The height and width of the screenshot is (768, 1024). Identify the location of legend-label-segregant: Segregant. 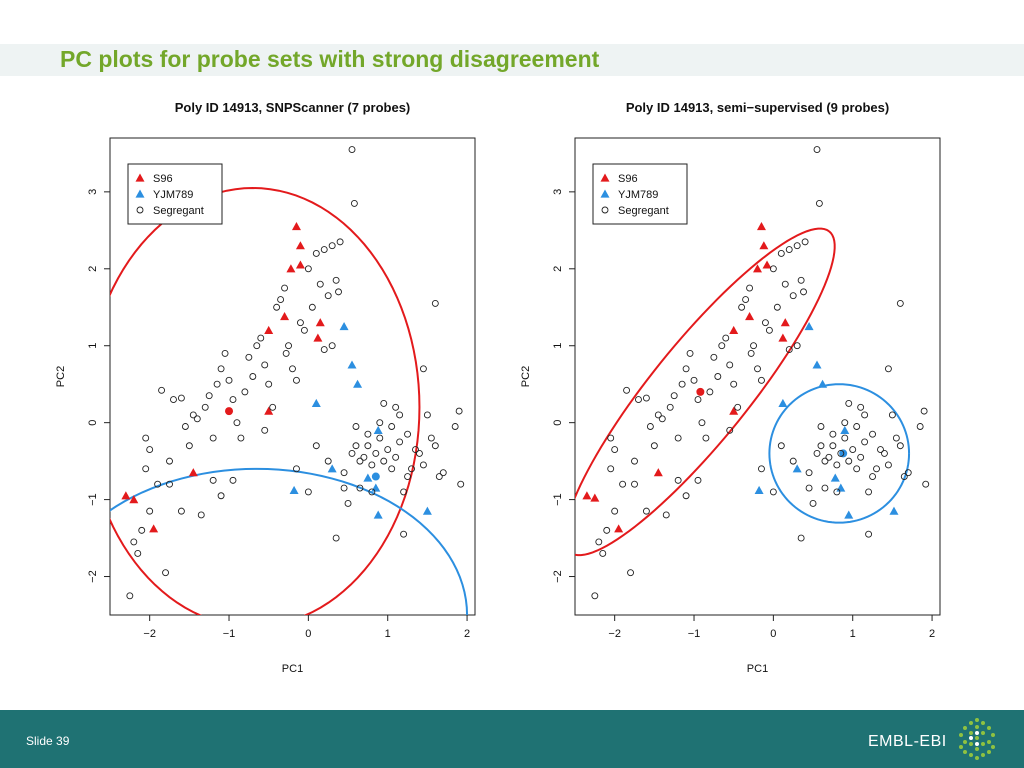
(178, 211).